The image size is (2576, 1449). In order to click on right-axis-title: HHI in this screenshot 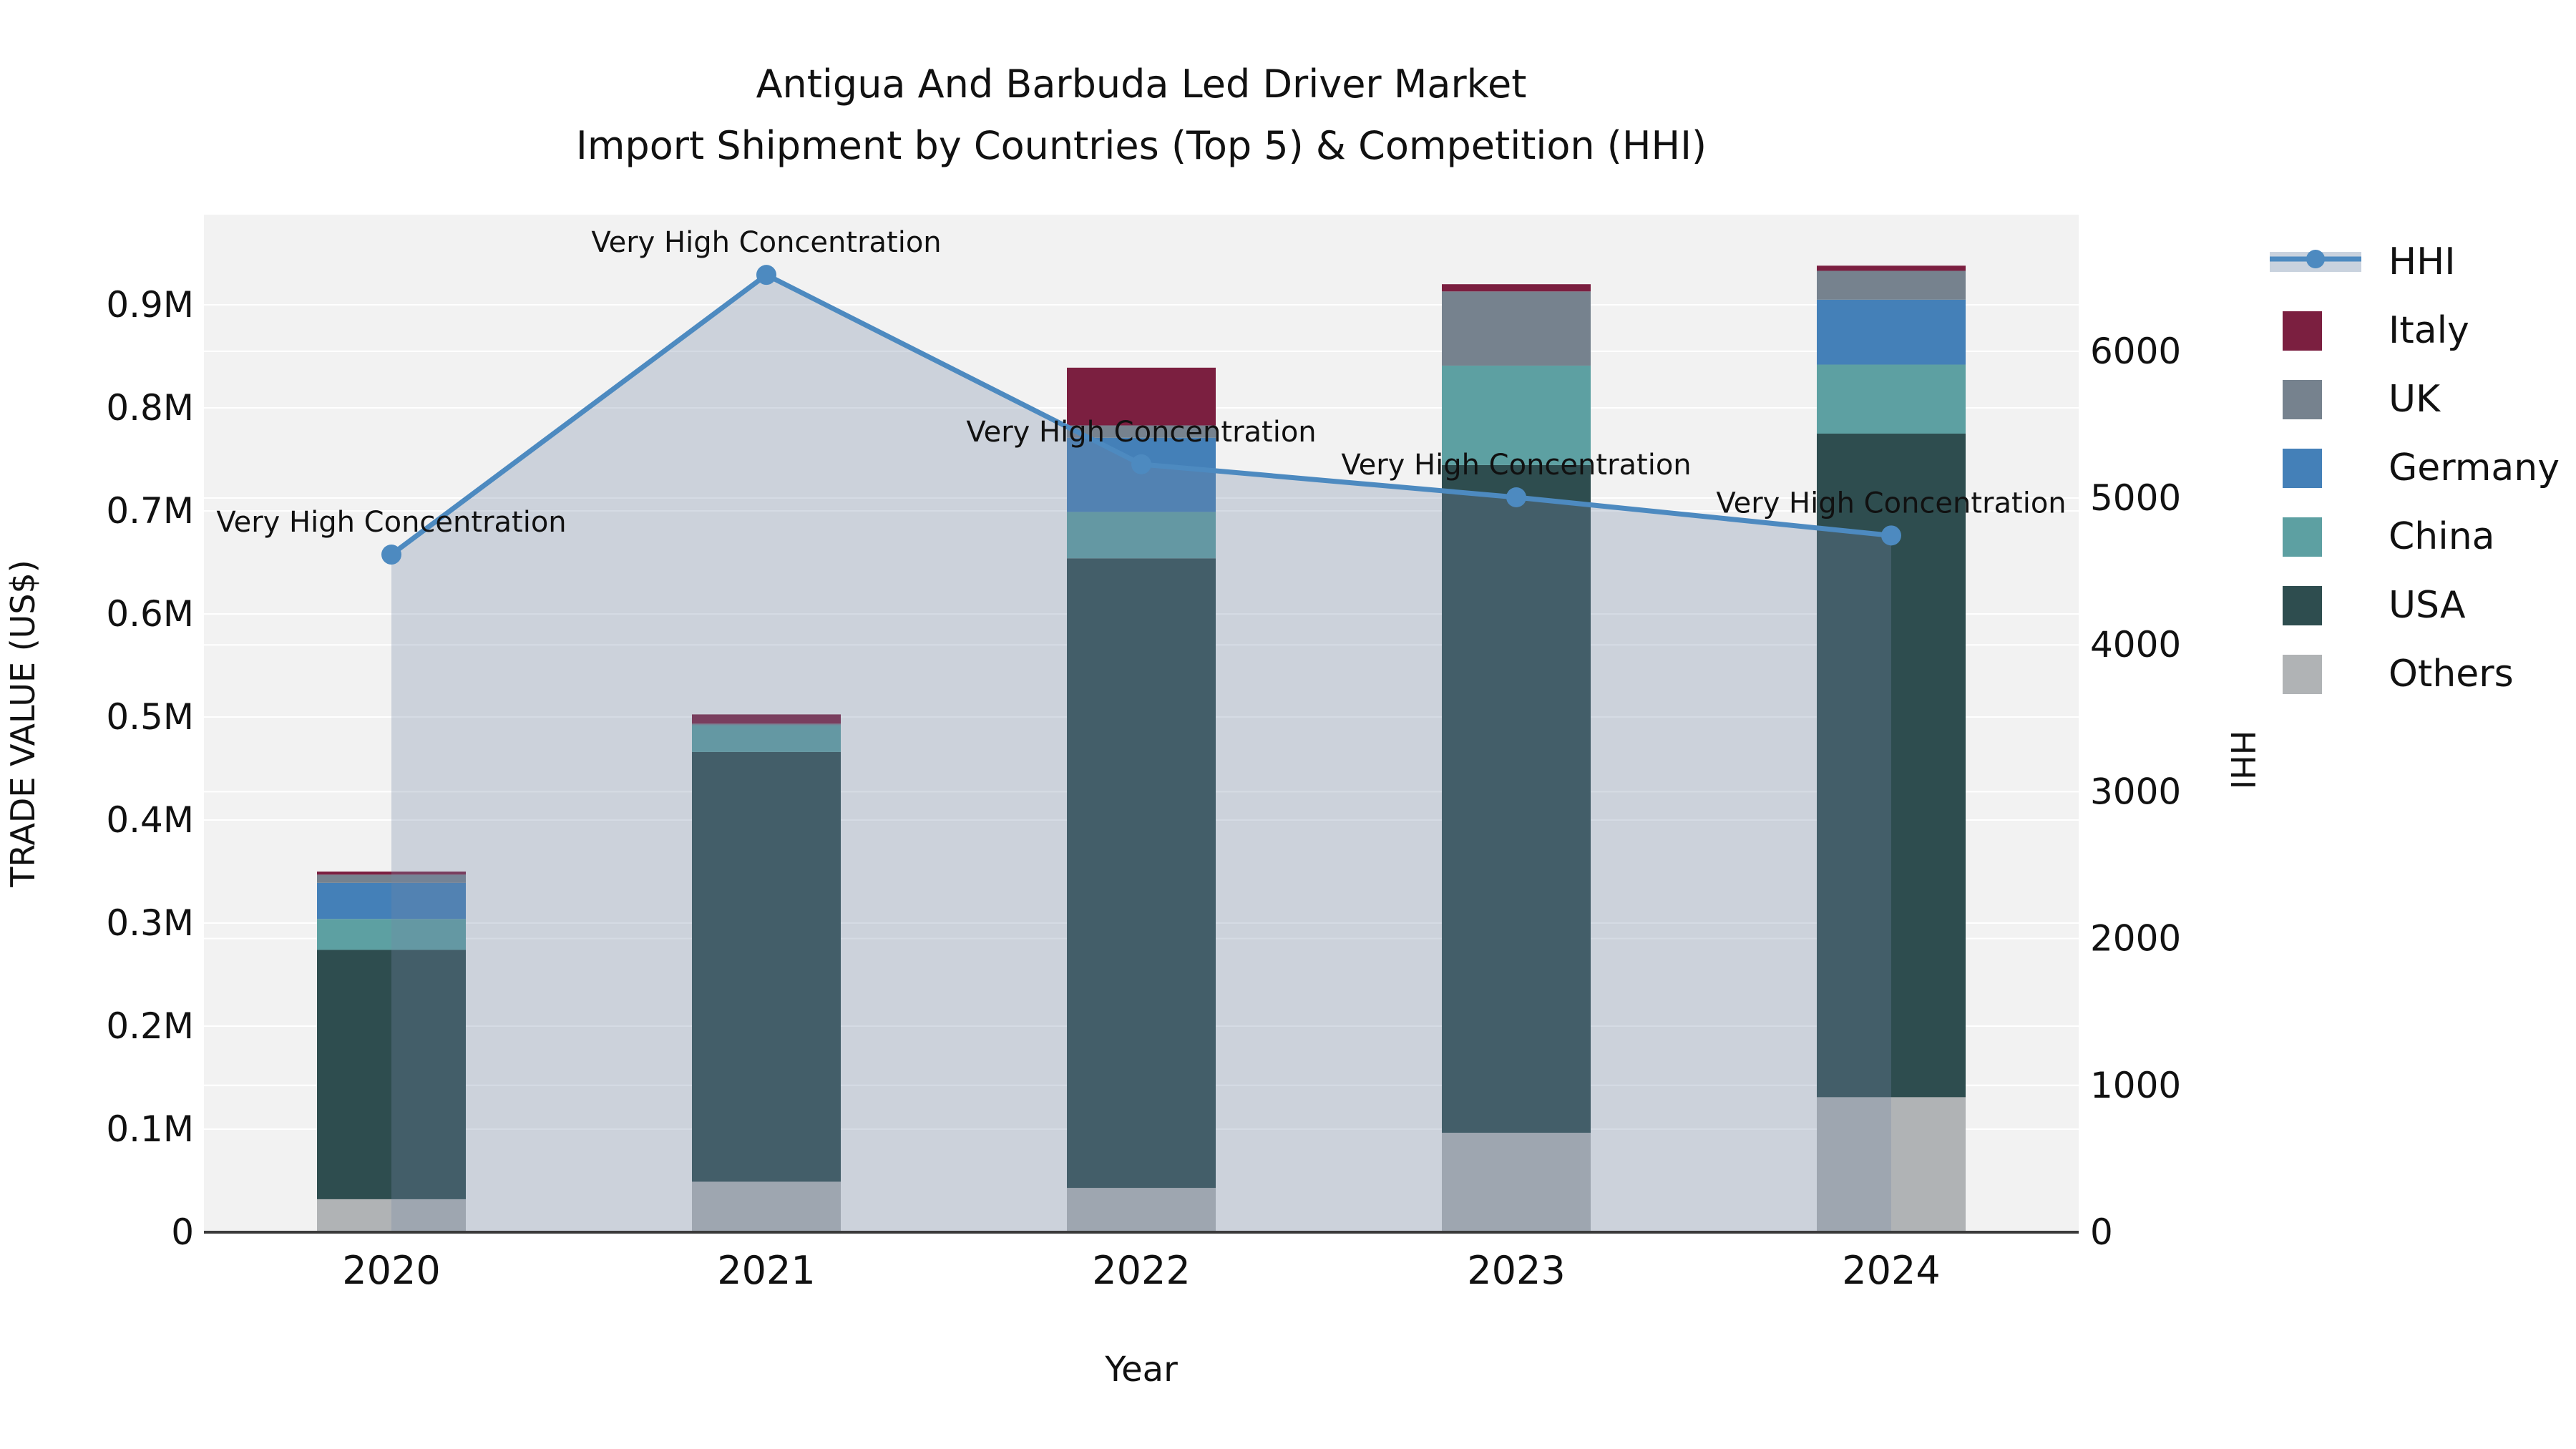, I will do `click(2242, 760)`.